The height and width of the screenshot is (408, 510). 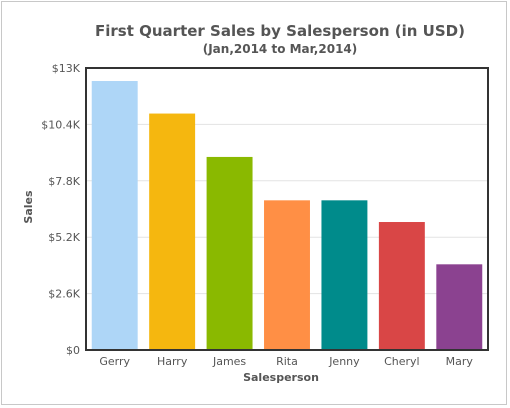 I want to click on bar-cheryl, so click(x=401, y=286).